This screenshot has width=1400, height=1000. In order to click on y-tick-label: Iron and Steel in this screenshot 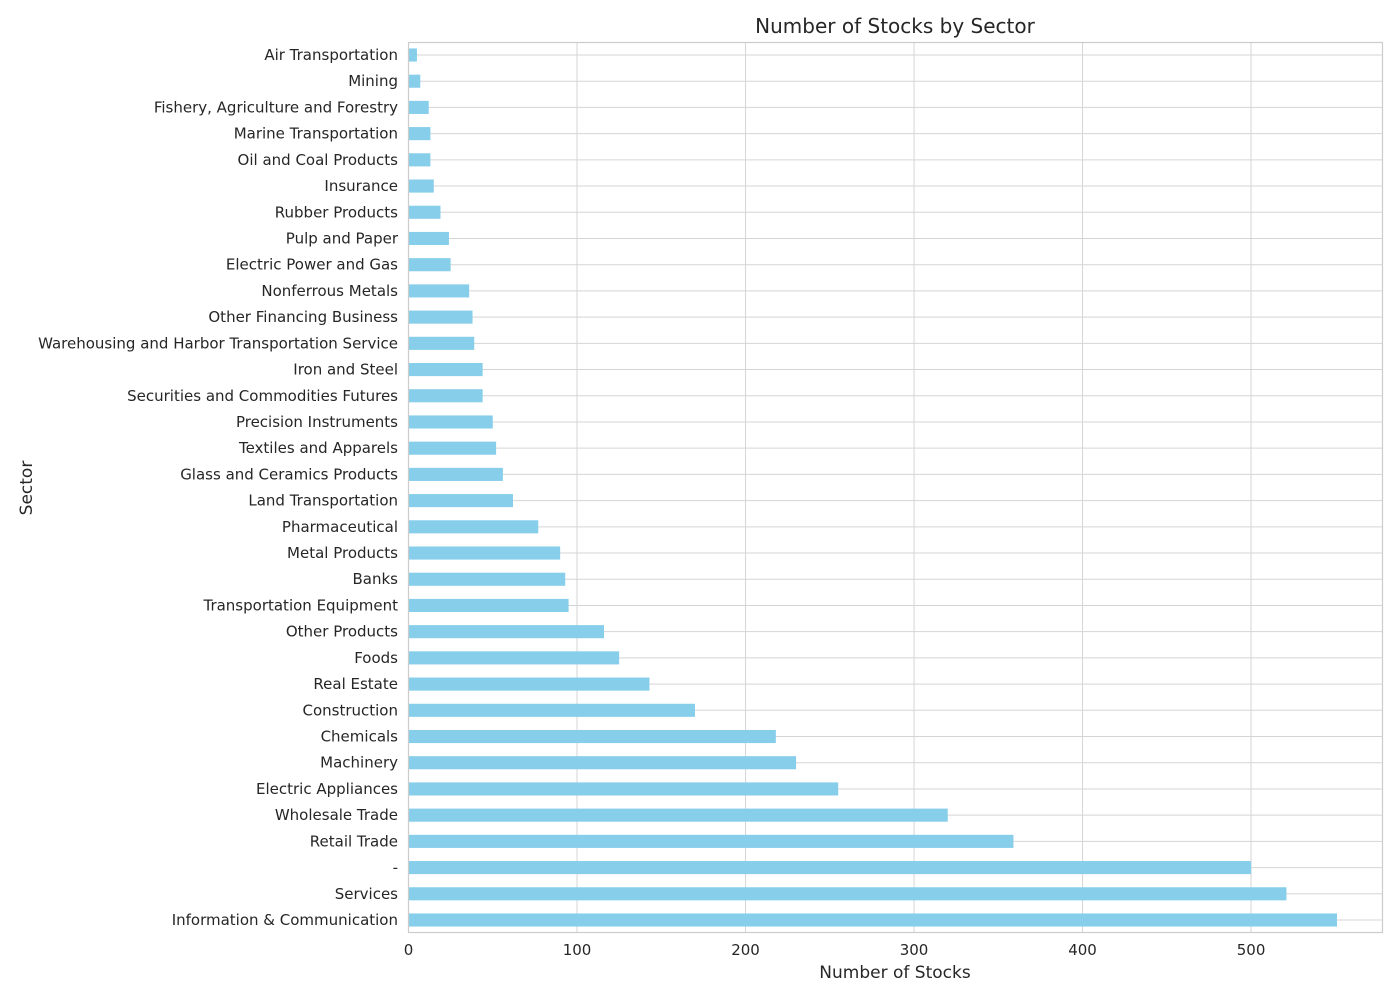, I will do `click(345, 370)`.